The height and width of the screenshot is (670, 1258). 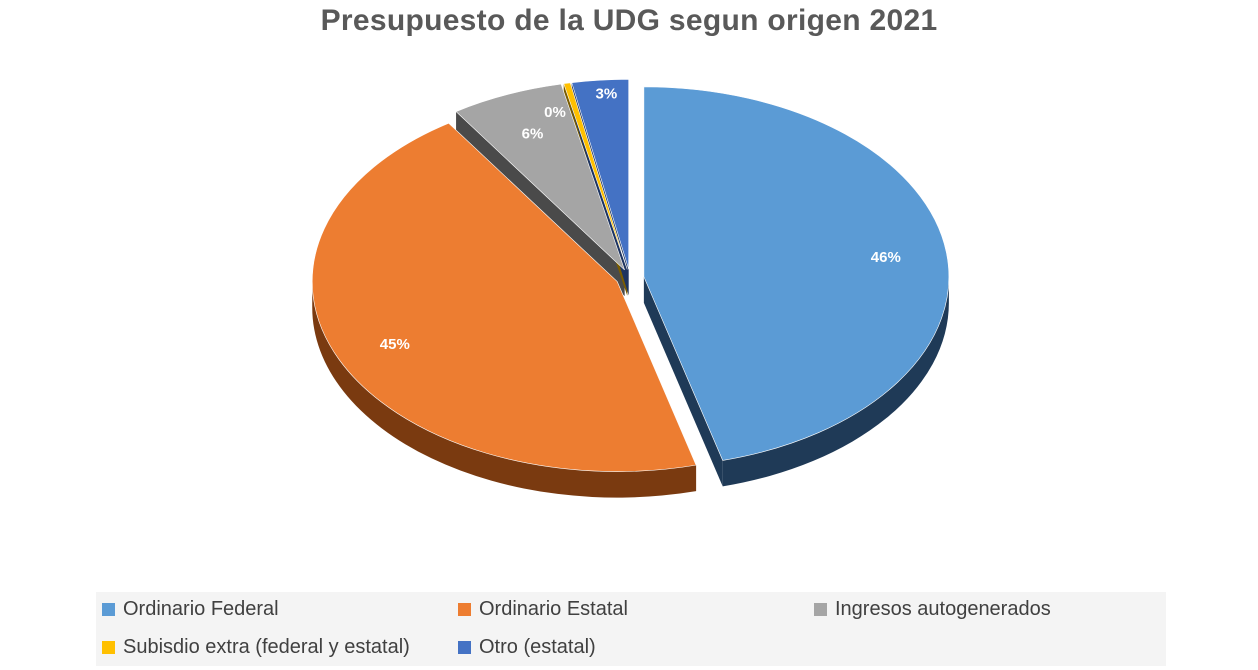 What do you see at coordinates (504, 389) in the screenshot?
I see `slice-side-ordinario-estatal-rim` at bounding box center [504, 389].